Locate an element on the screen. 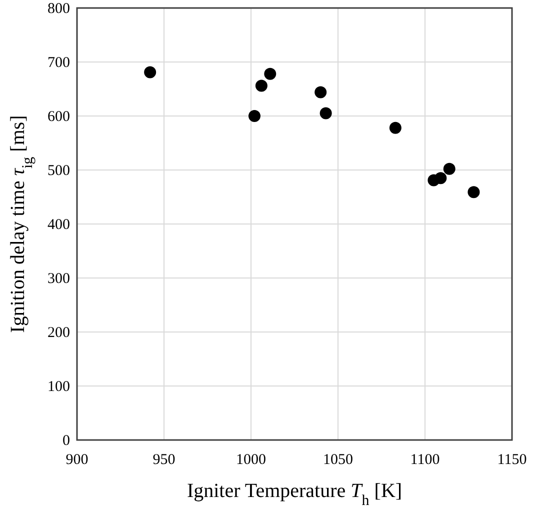 This screenshot has height=511, width=544. y-tick-label: 300 is located at coordinates (59, 279).